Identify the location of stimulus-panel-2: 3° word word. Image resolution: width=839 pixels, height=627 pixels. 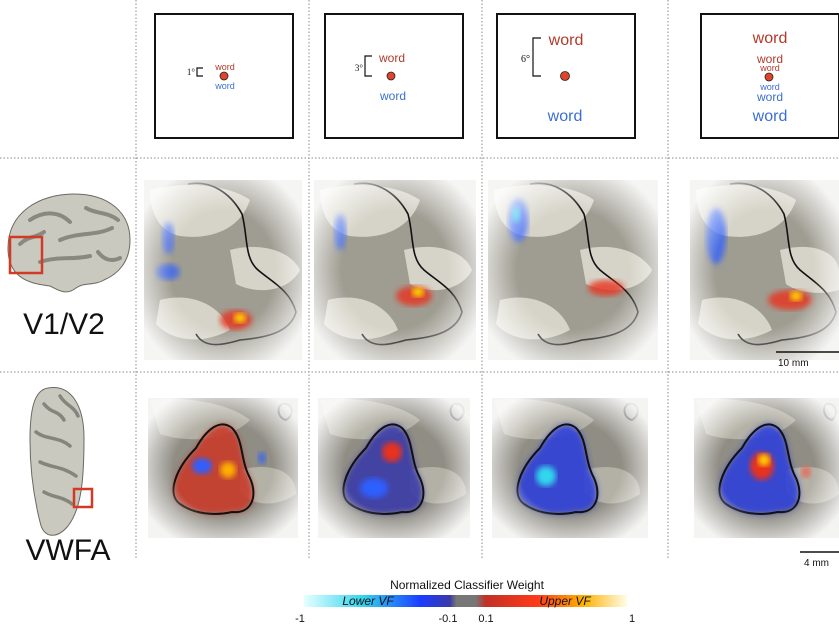
(394, 76).